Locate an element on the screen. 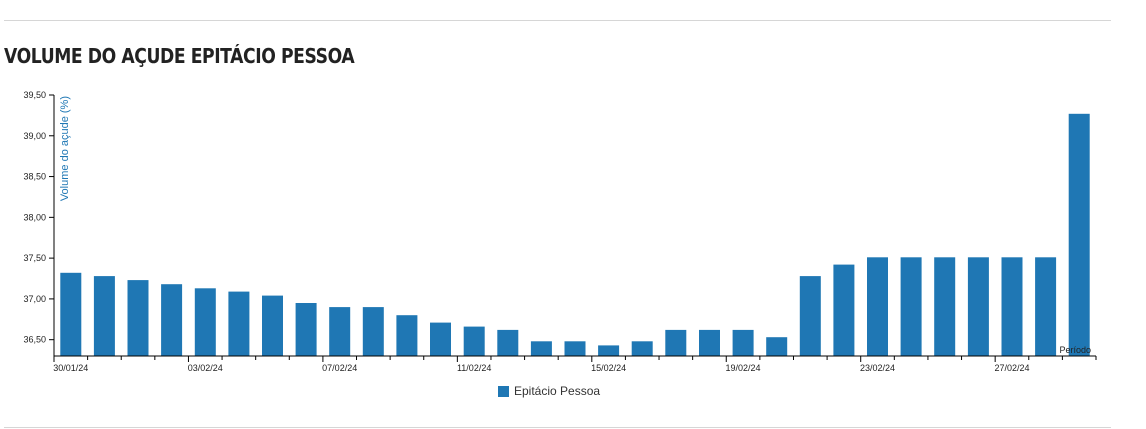  bottom-divider is located at coordinates (557, 427).